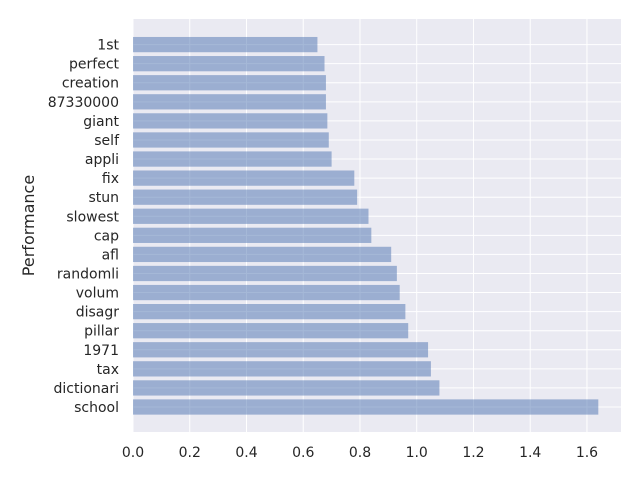 Image resolution: width=640 pixels, height=480 pixels. What do you see at coordinates (303, 453) in the screenshot?
I see `x-tick-label: 0.6` at bounding box center [303, 453].